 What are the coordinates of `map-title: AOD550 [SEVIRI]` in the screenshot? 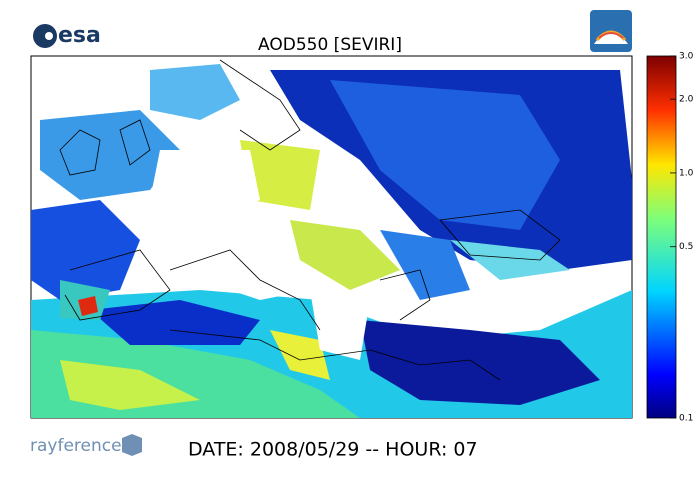 It's located at (330, 45).